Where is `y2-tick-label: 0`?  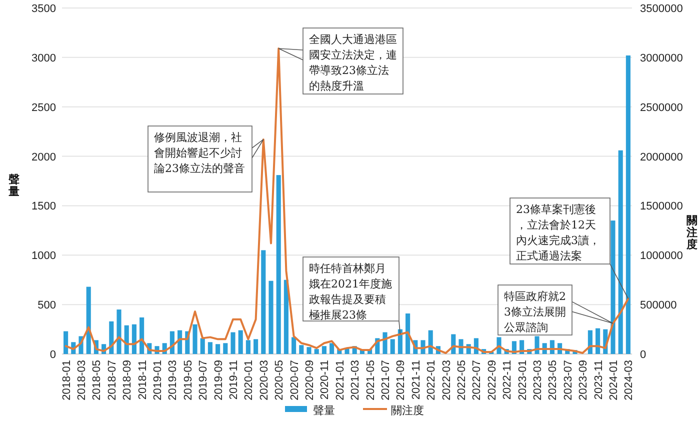 y2-tick-label: 0 is located at coordinates (643, 355).